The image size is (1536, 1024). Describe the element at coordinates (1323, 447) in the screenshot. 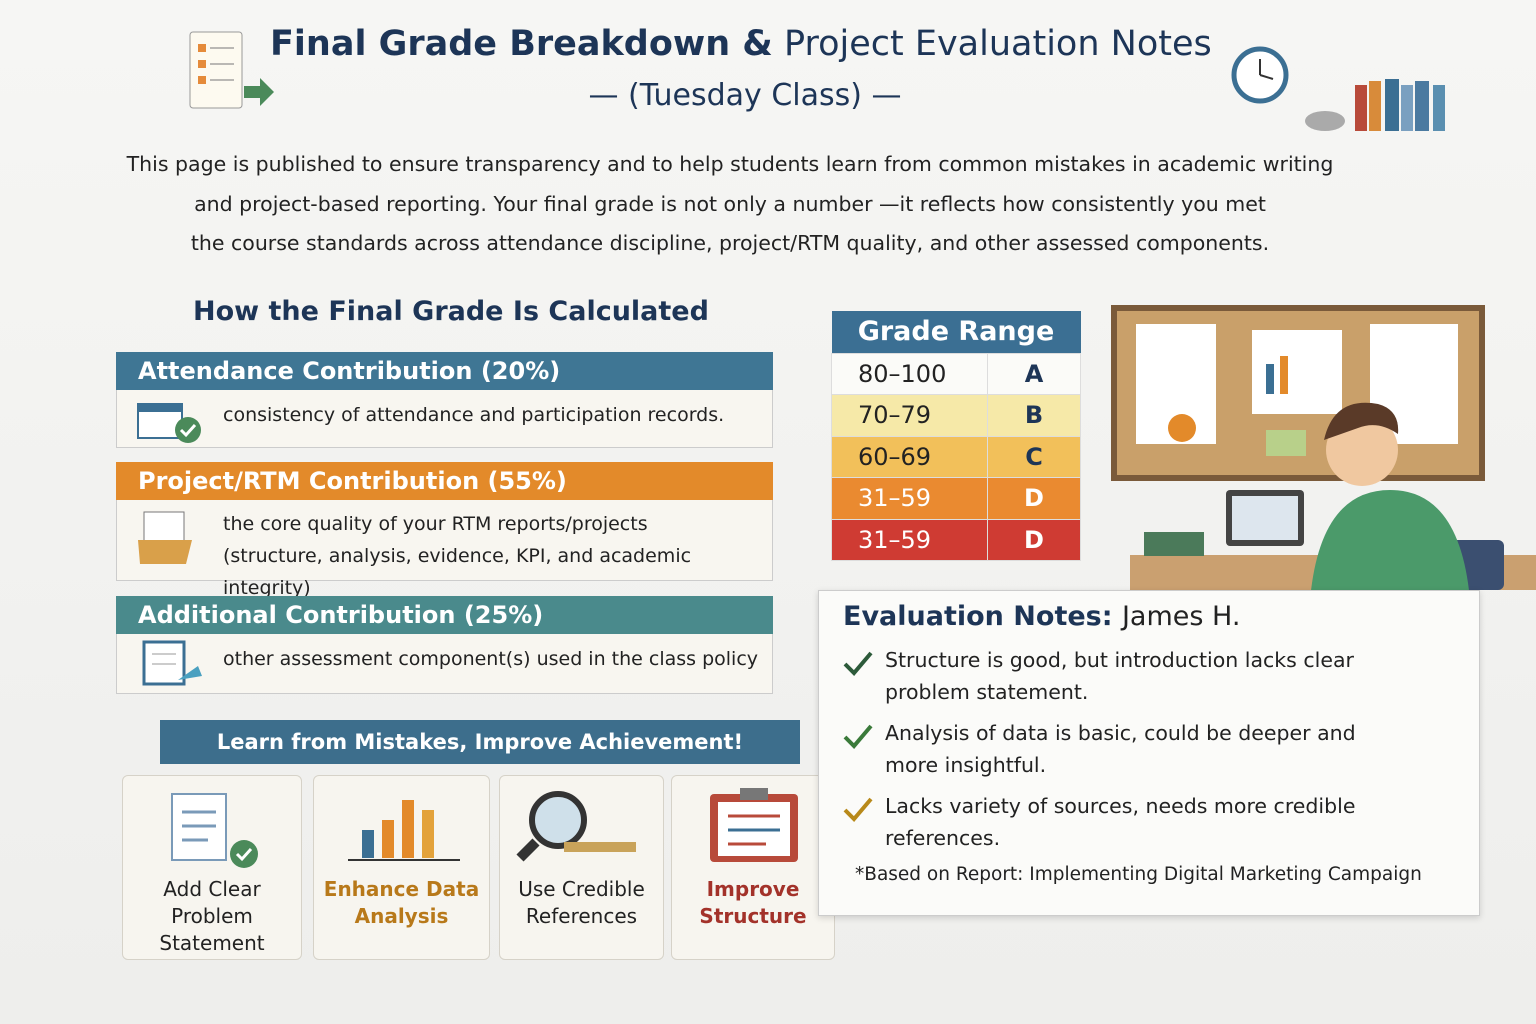

I see `student-illustration` at that location.